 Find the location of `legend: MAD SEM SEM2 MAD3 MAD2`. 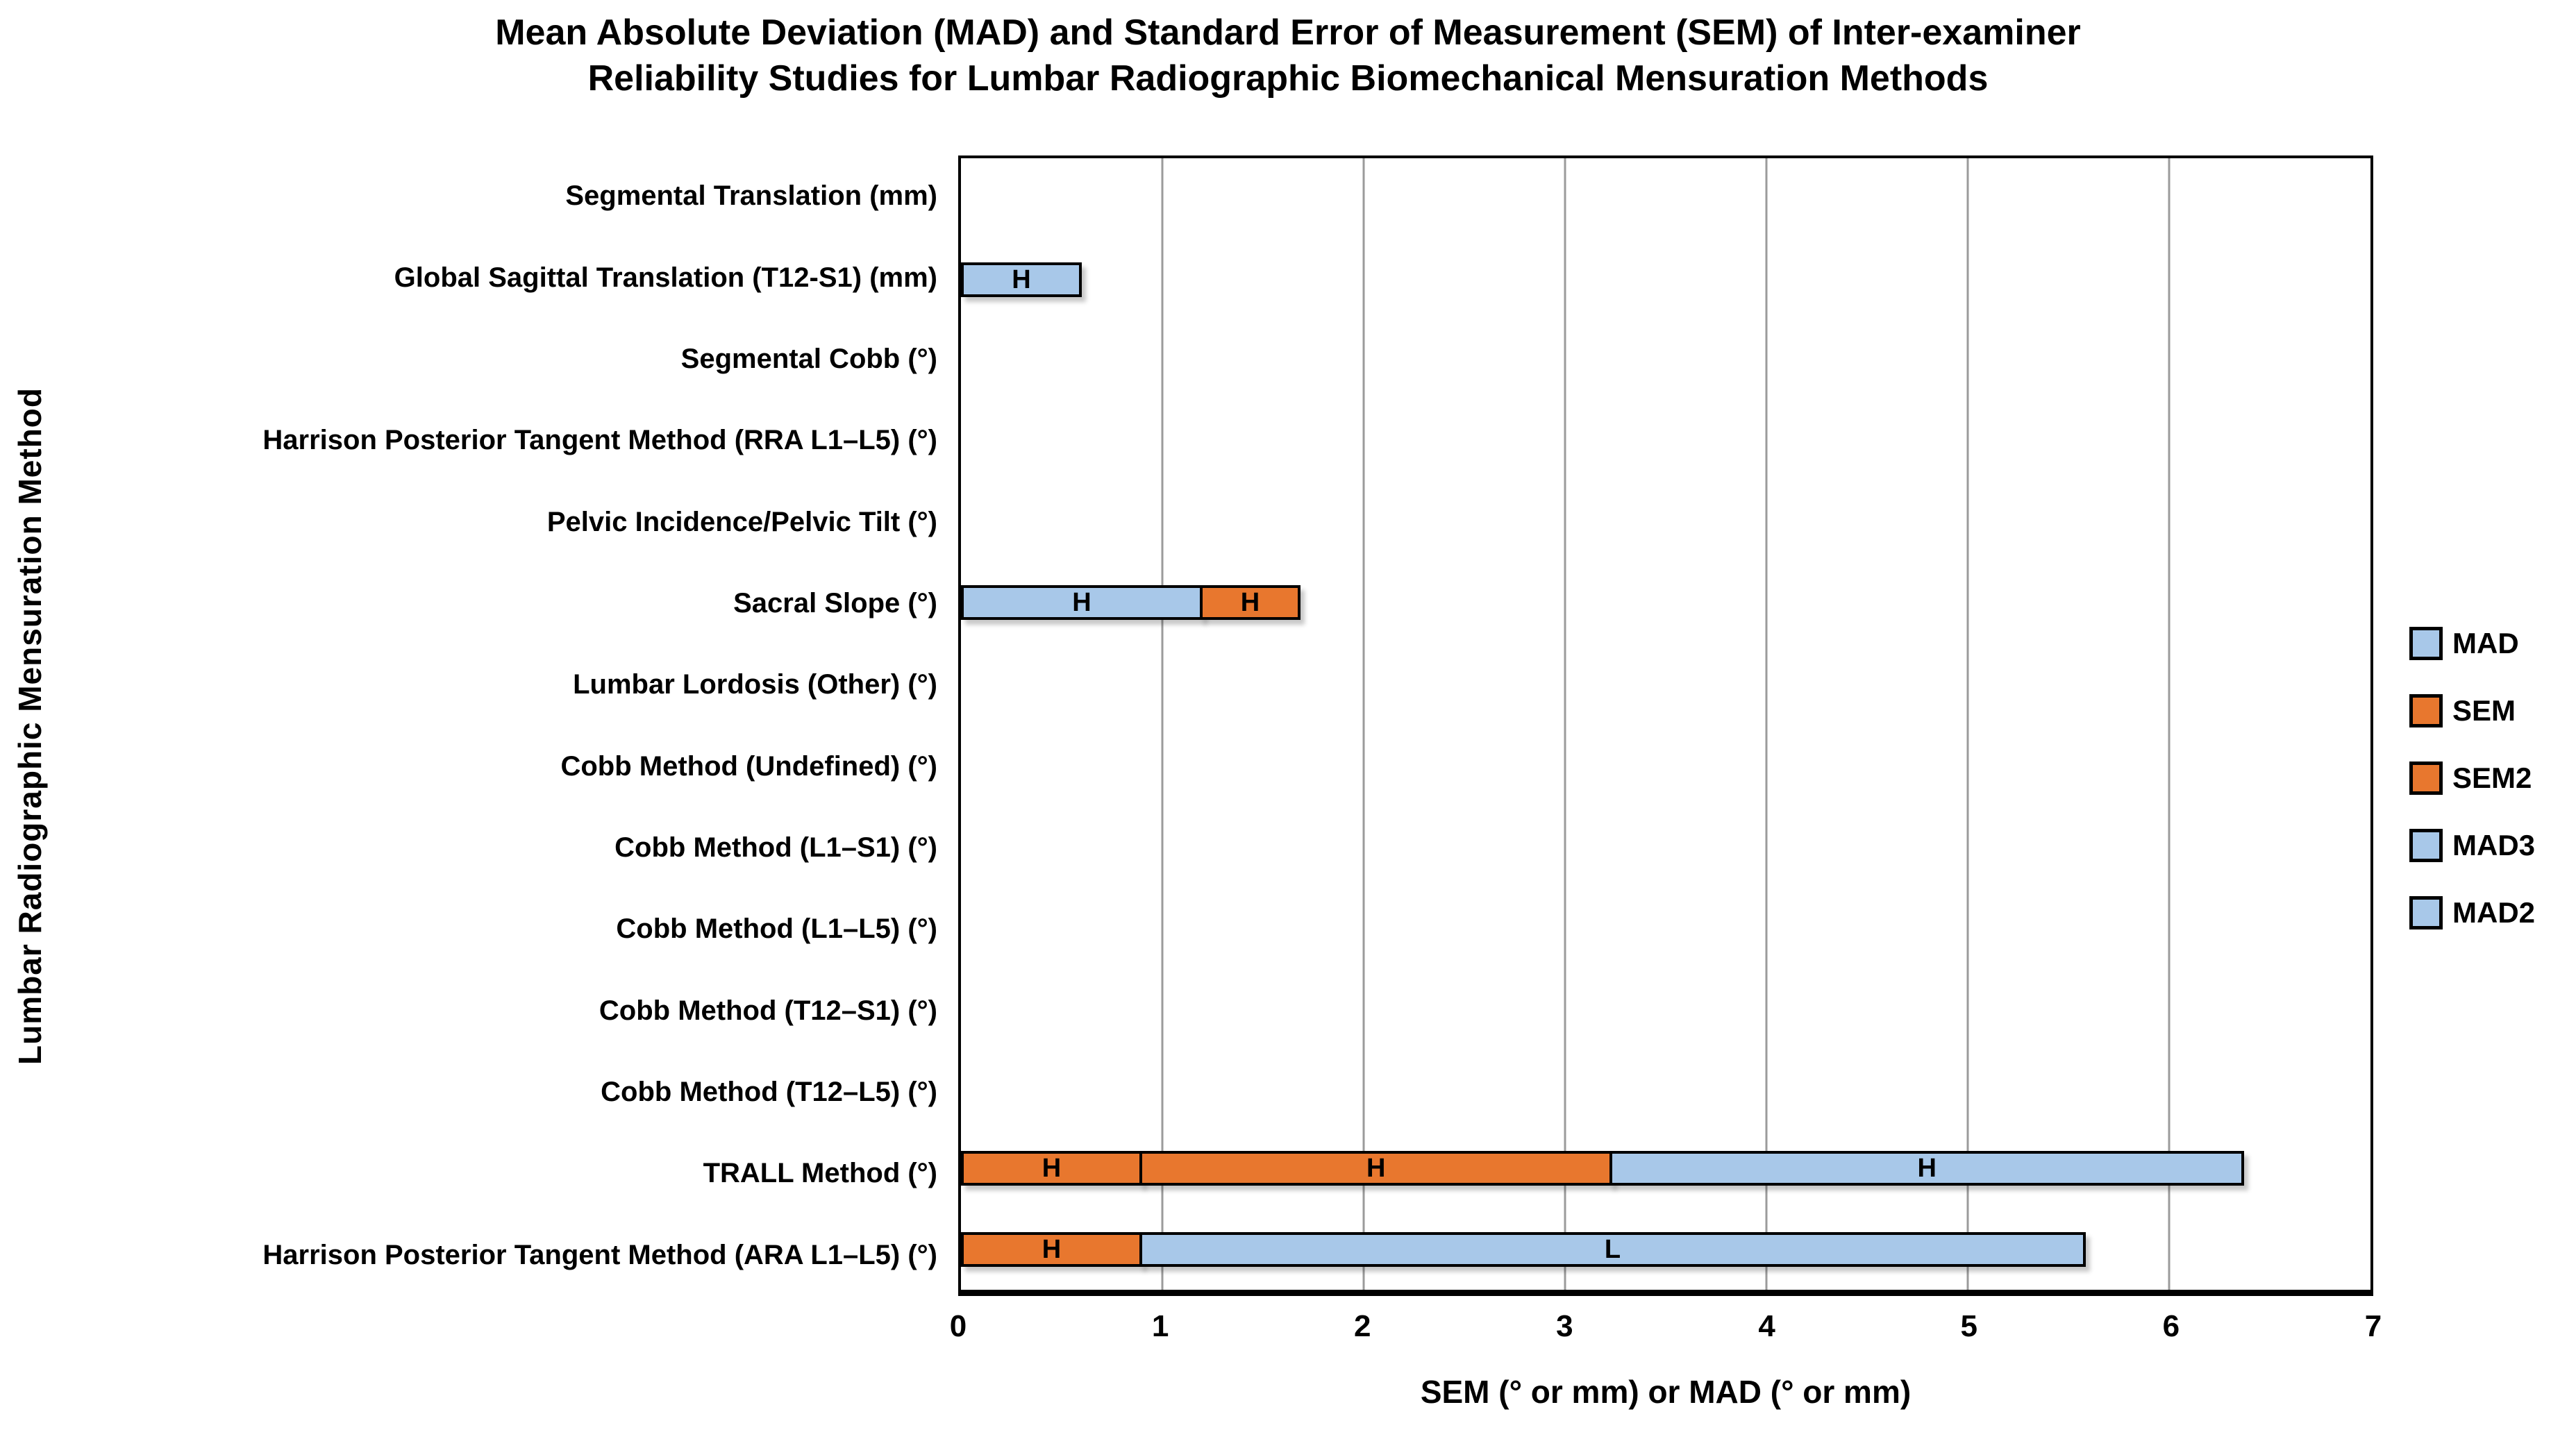

legend: MAD SEM SEM2 MAD3 MAD2 is located at coordinates (2472, 778).